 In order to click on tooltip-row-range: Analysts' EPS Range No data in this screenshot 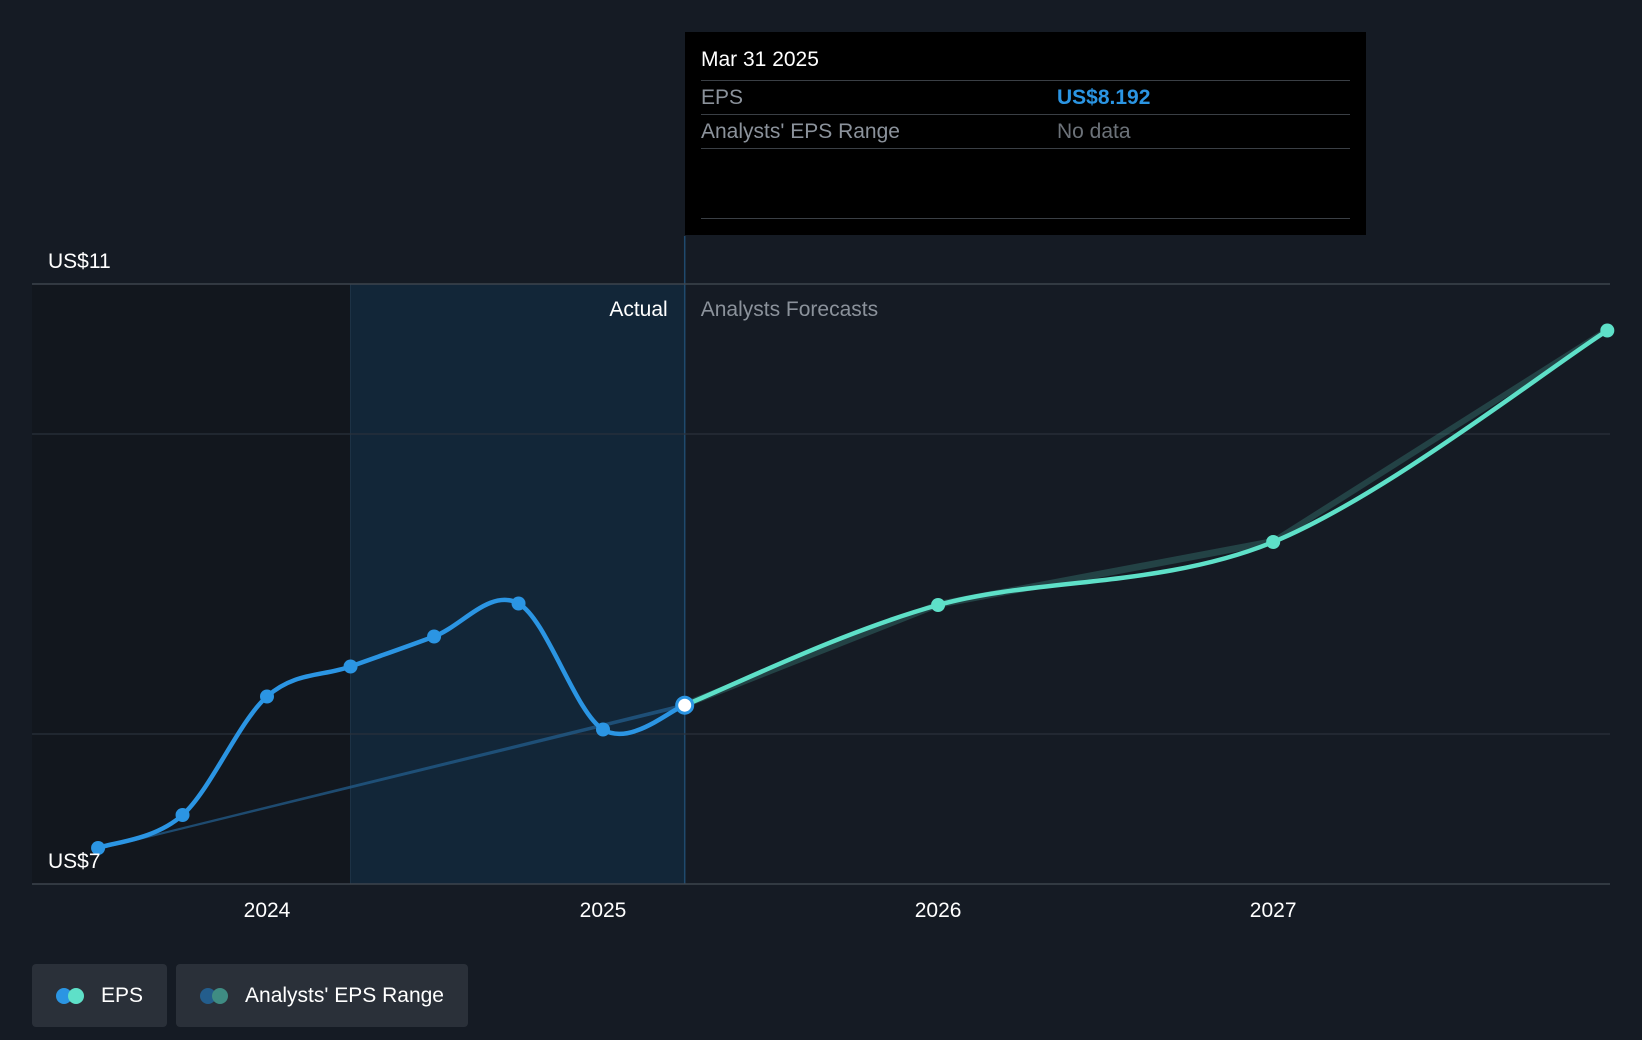, I will do `click(1025, 132)`.